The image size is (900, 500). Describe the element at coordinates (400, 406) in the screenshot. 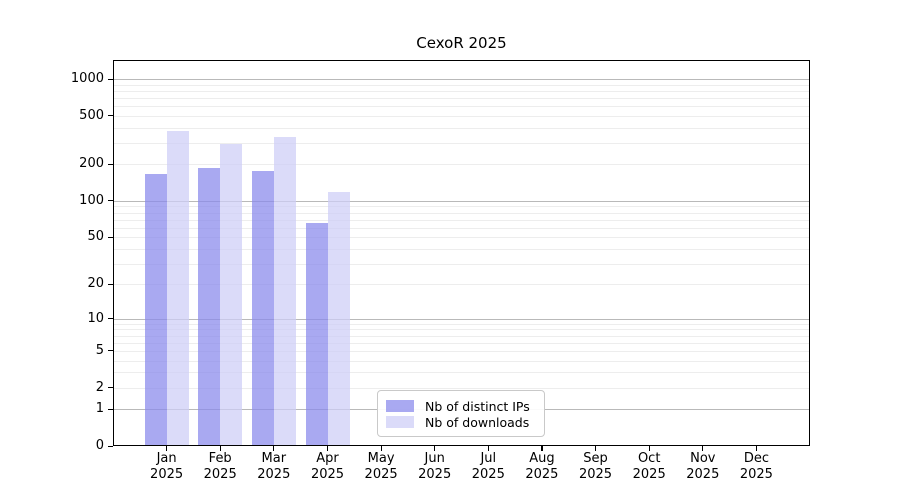

I see `legend-swatch-distinct-ips` at that location.